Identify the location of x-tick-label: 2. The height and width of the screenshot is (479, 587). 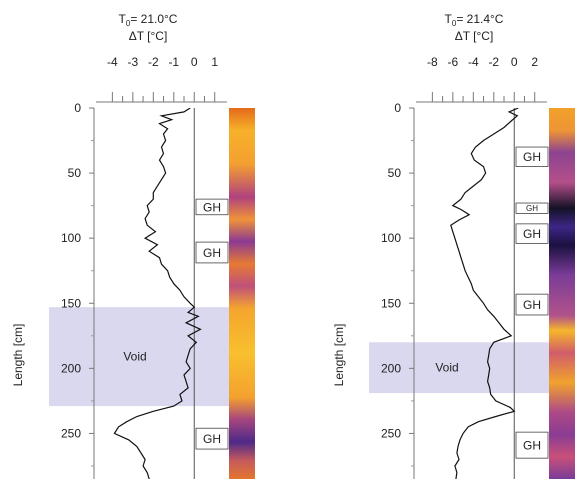
(534, 62).